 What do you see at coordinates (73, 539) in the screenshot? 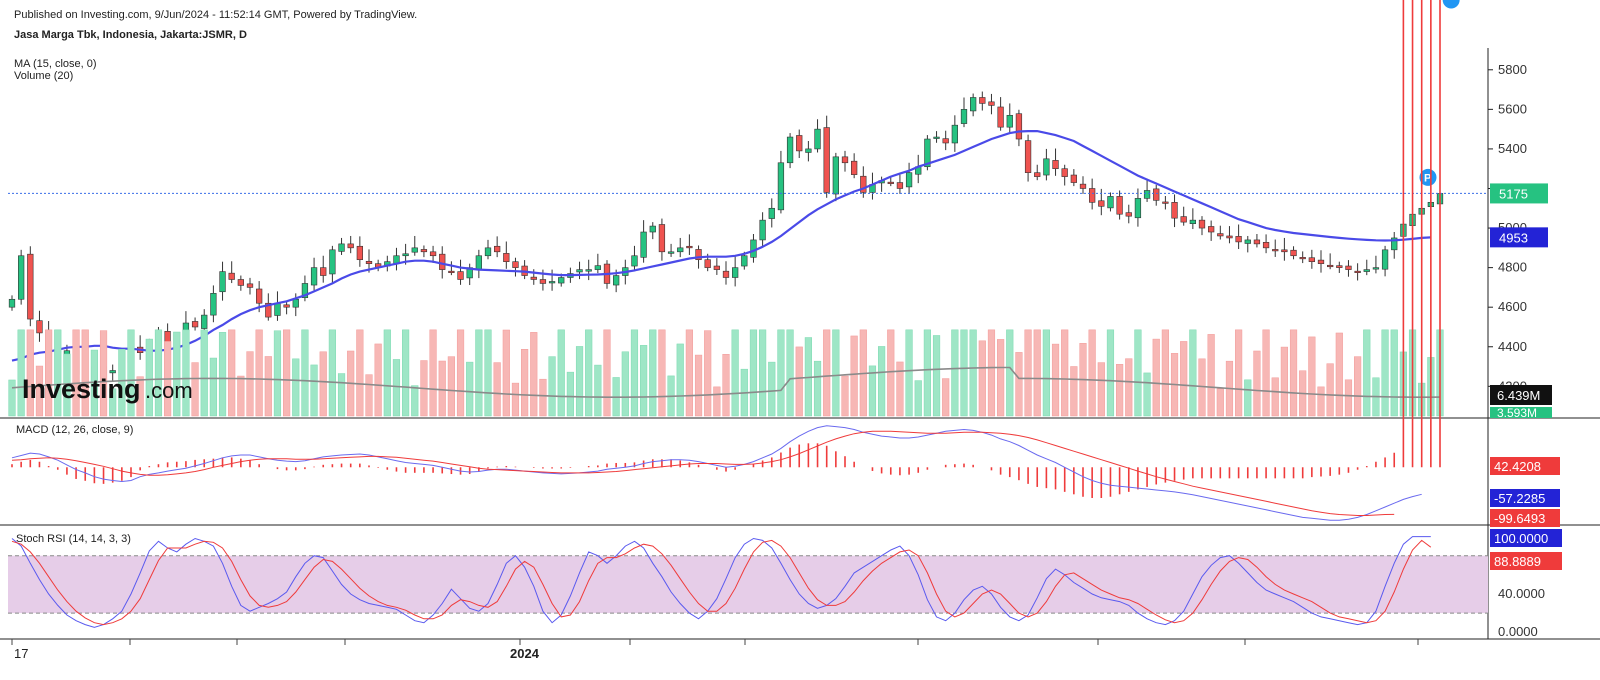
I see `stoch-title: Stoch RSI (14, 14, 3, 3)` at bounding box center [73, 539].